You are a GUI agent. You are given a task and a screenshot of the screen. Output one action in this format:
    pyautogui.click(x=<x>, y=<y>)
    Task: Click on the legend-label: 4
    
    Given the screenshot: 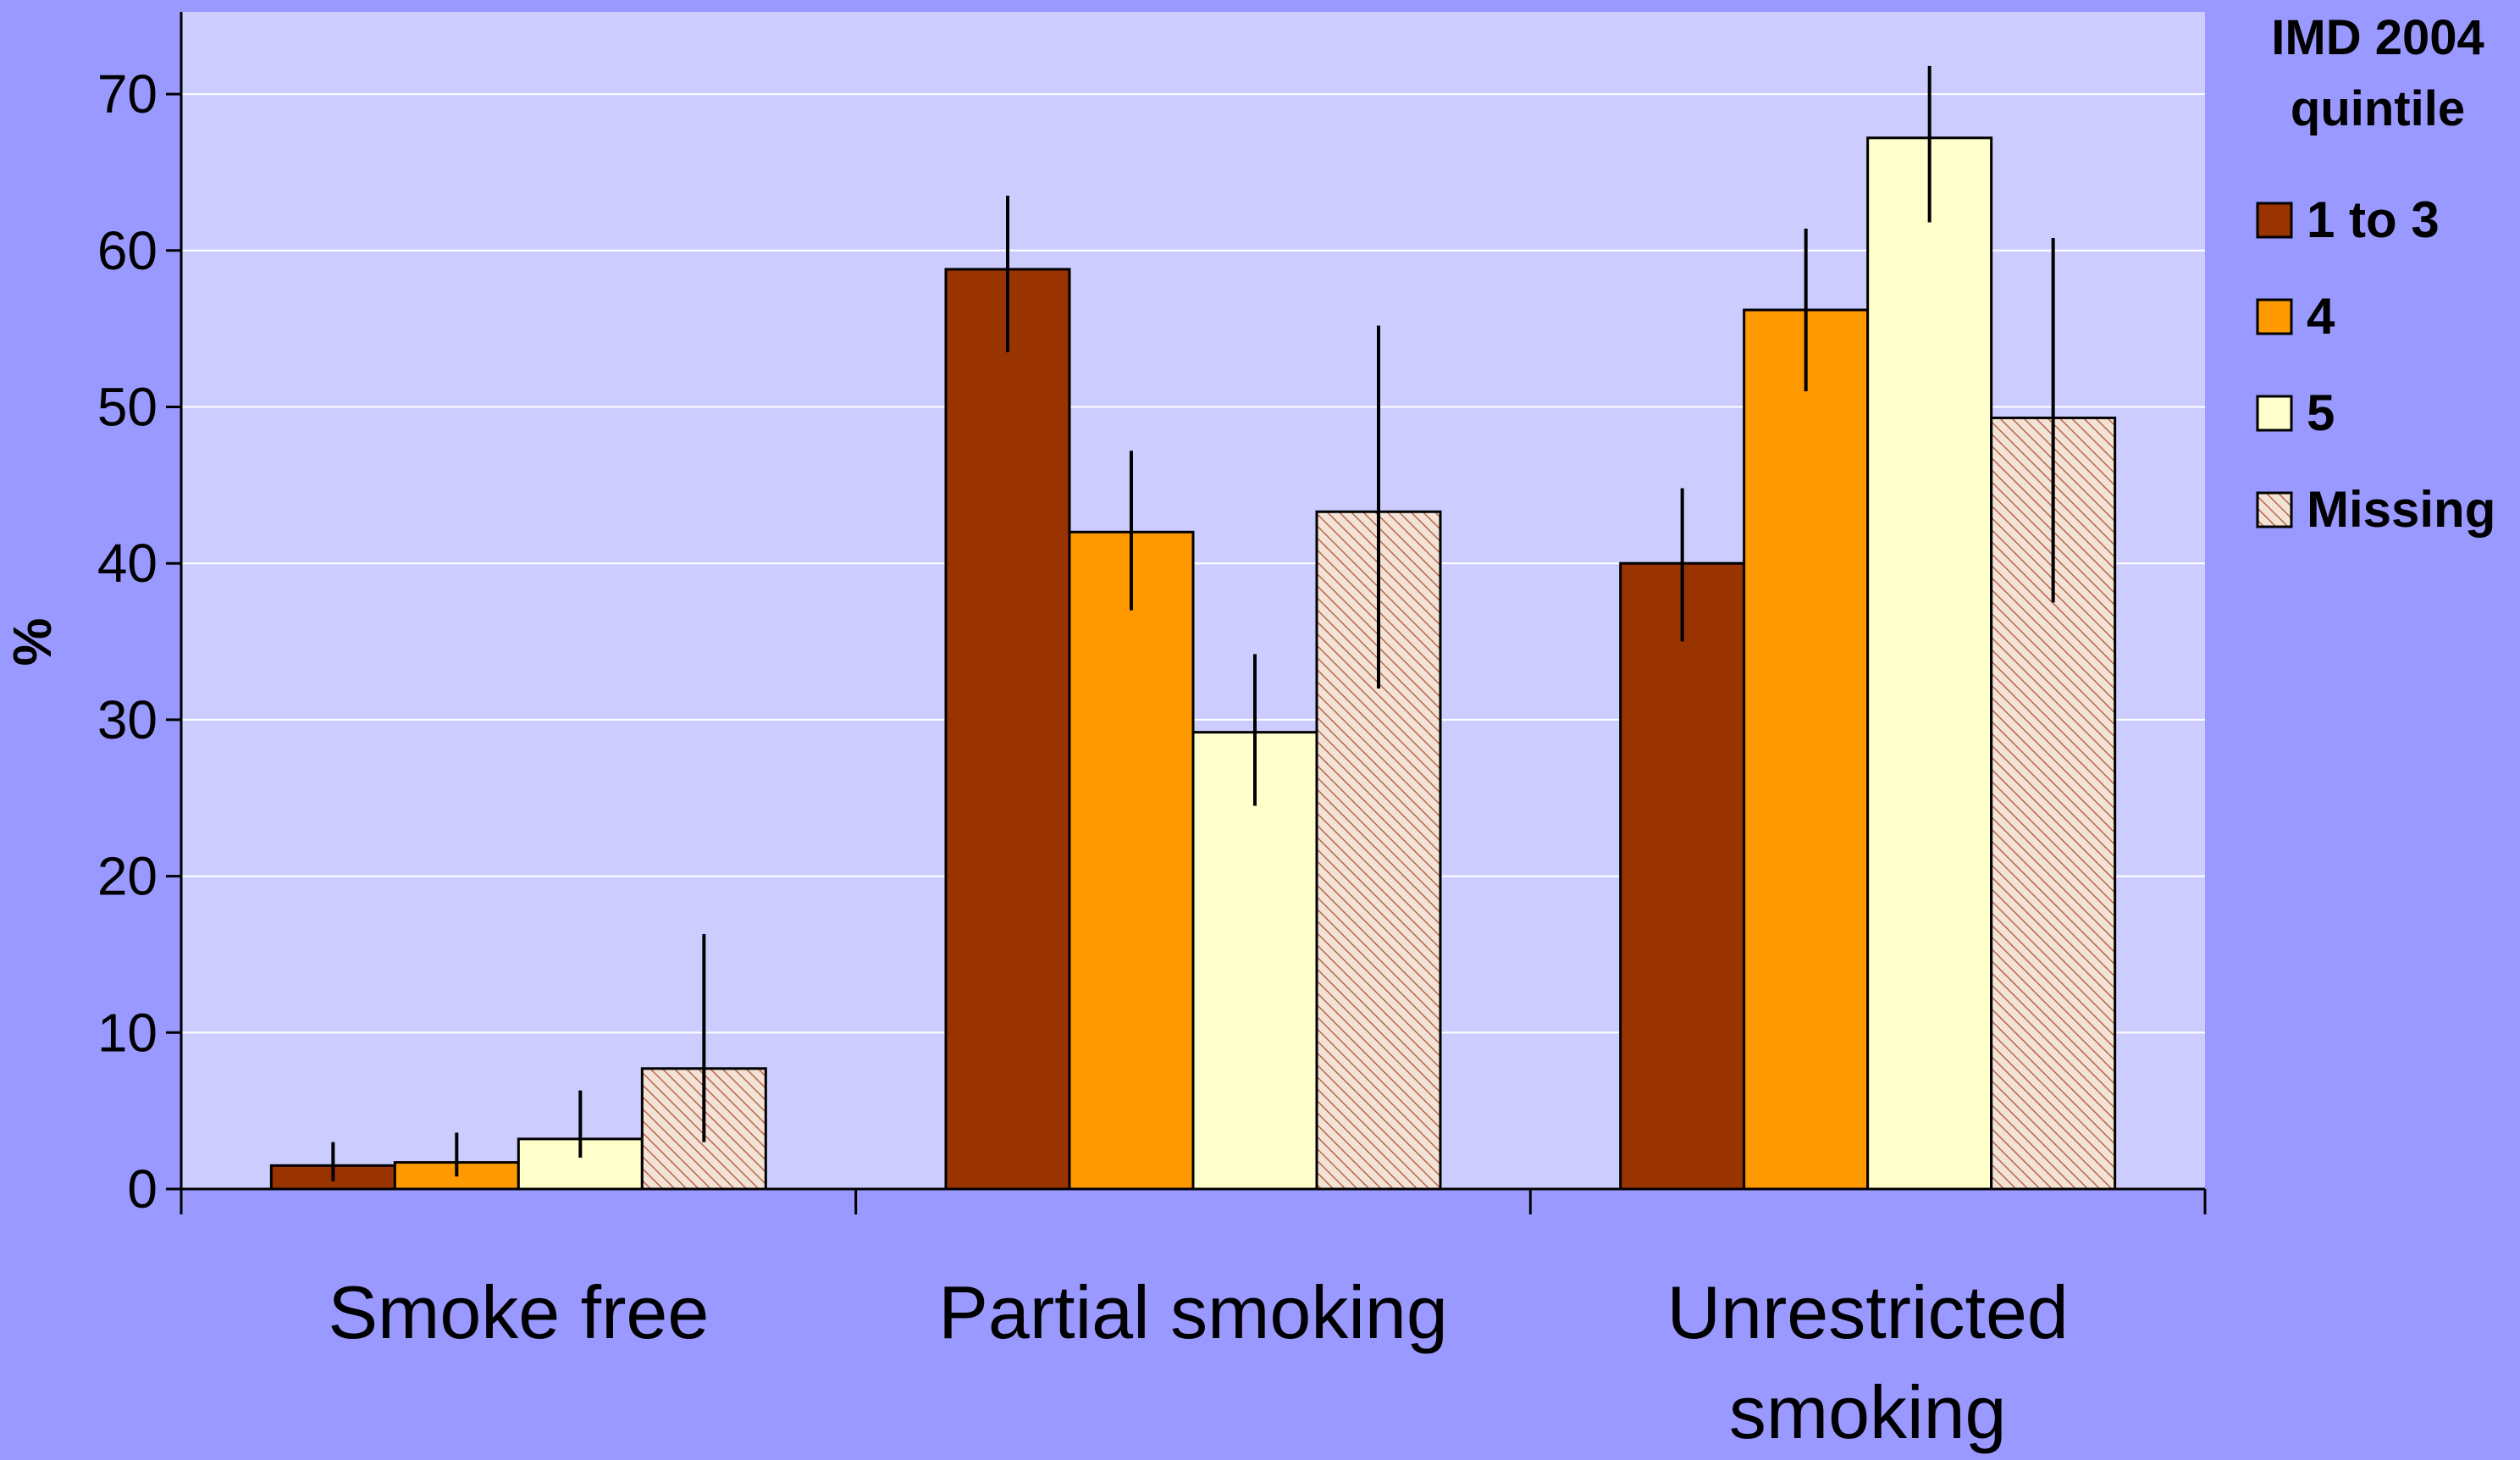 What is the action you would take?
    pyautogui.click(x=2321, y=316)
    